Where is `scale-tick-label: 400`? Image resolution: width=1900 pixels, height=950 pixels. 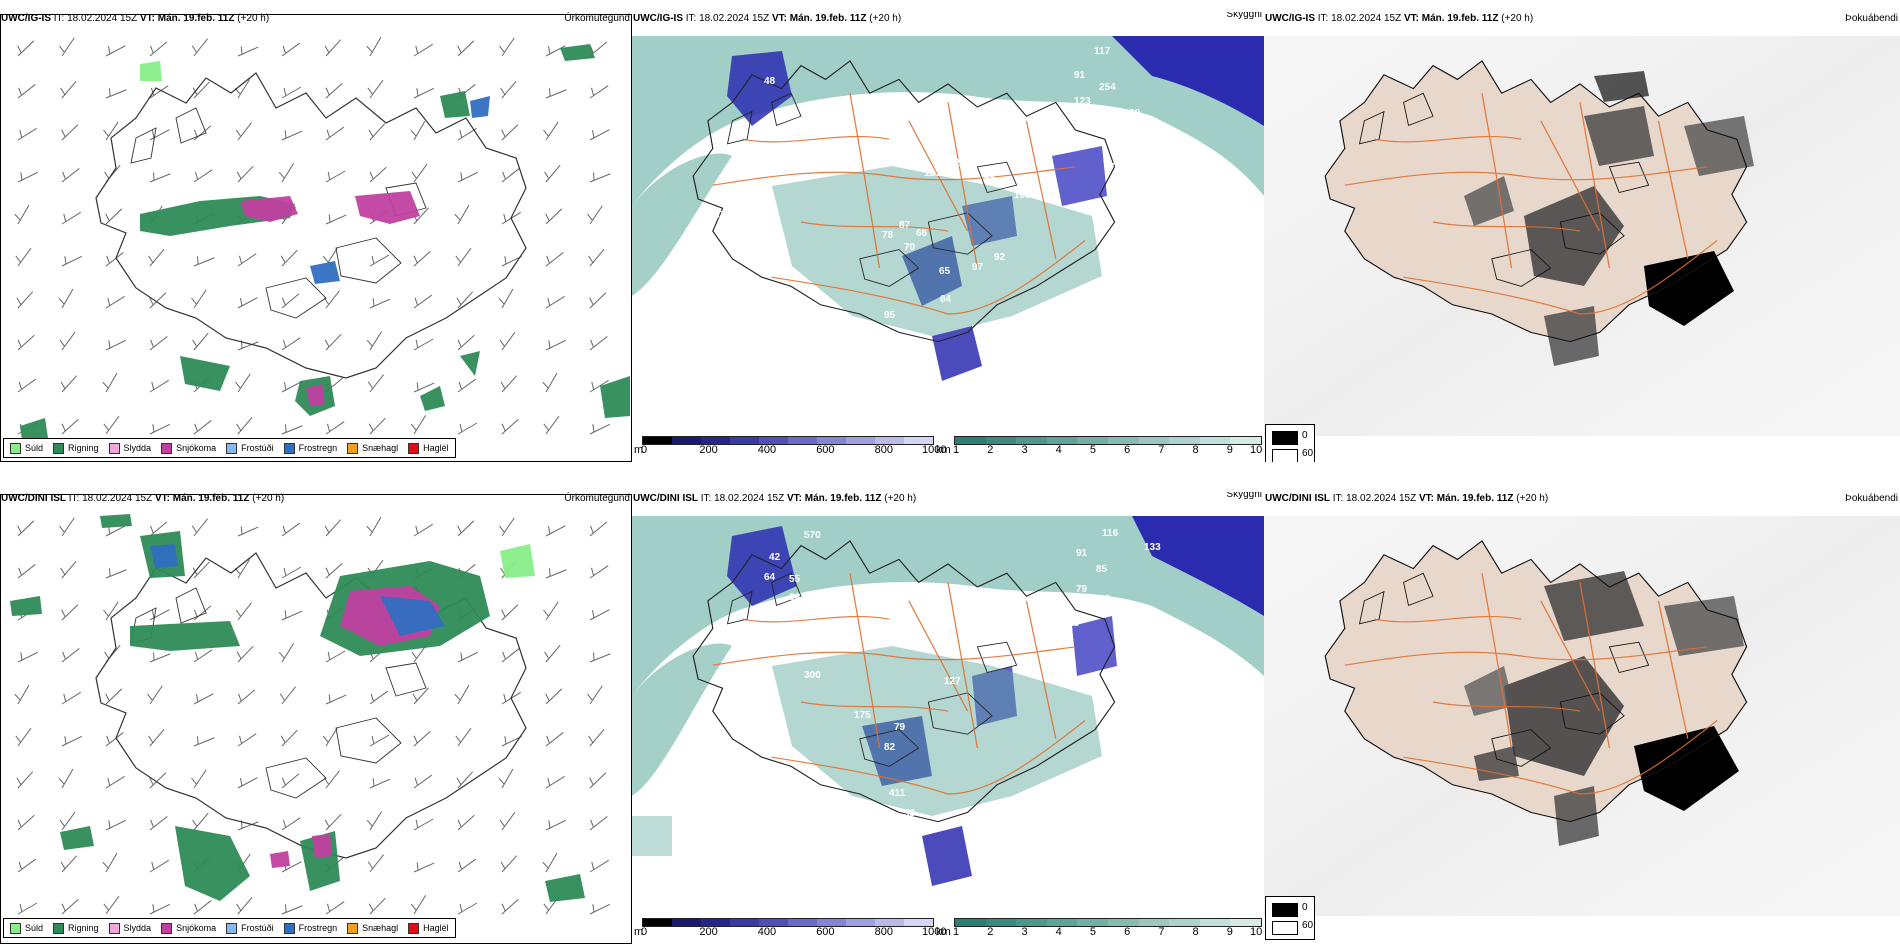
scale-tick-label: 400 is located at coordinates (767, 450).